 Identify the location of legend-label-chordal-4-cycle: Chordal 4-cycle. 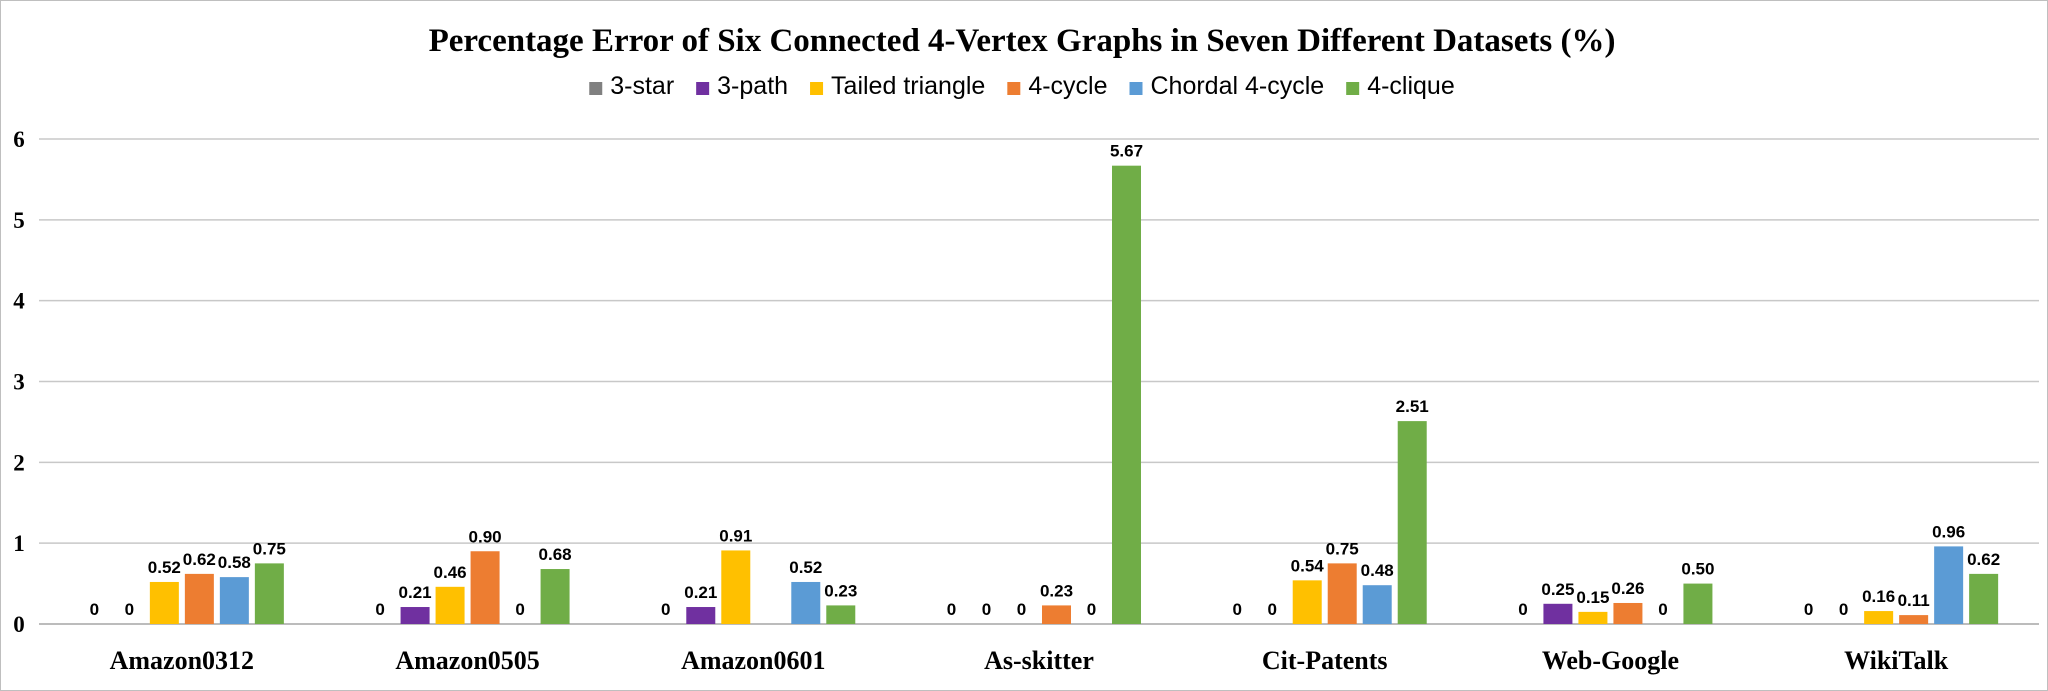
(1238, 86).